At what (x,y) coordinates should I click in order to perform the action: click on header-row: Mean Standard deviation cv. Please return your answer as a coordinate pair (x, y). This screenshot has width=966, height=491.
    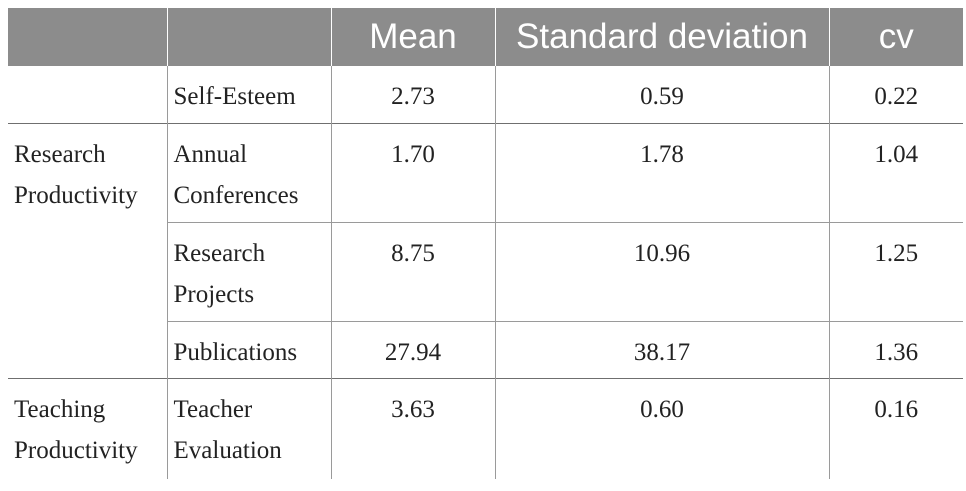
    Looking at the image, I should click on (485, 37).